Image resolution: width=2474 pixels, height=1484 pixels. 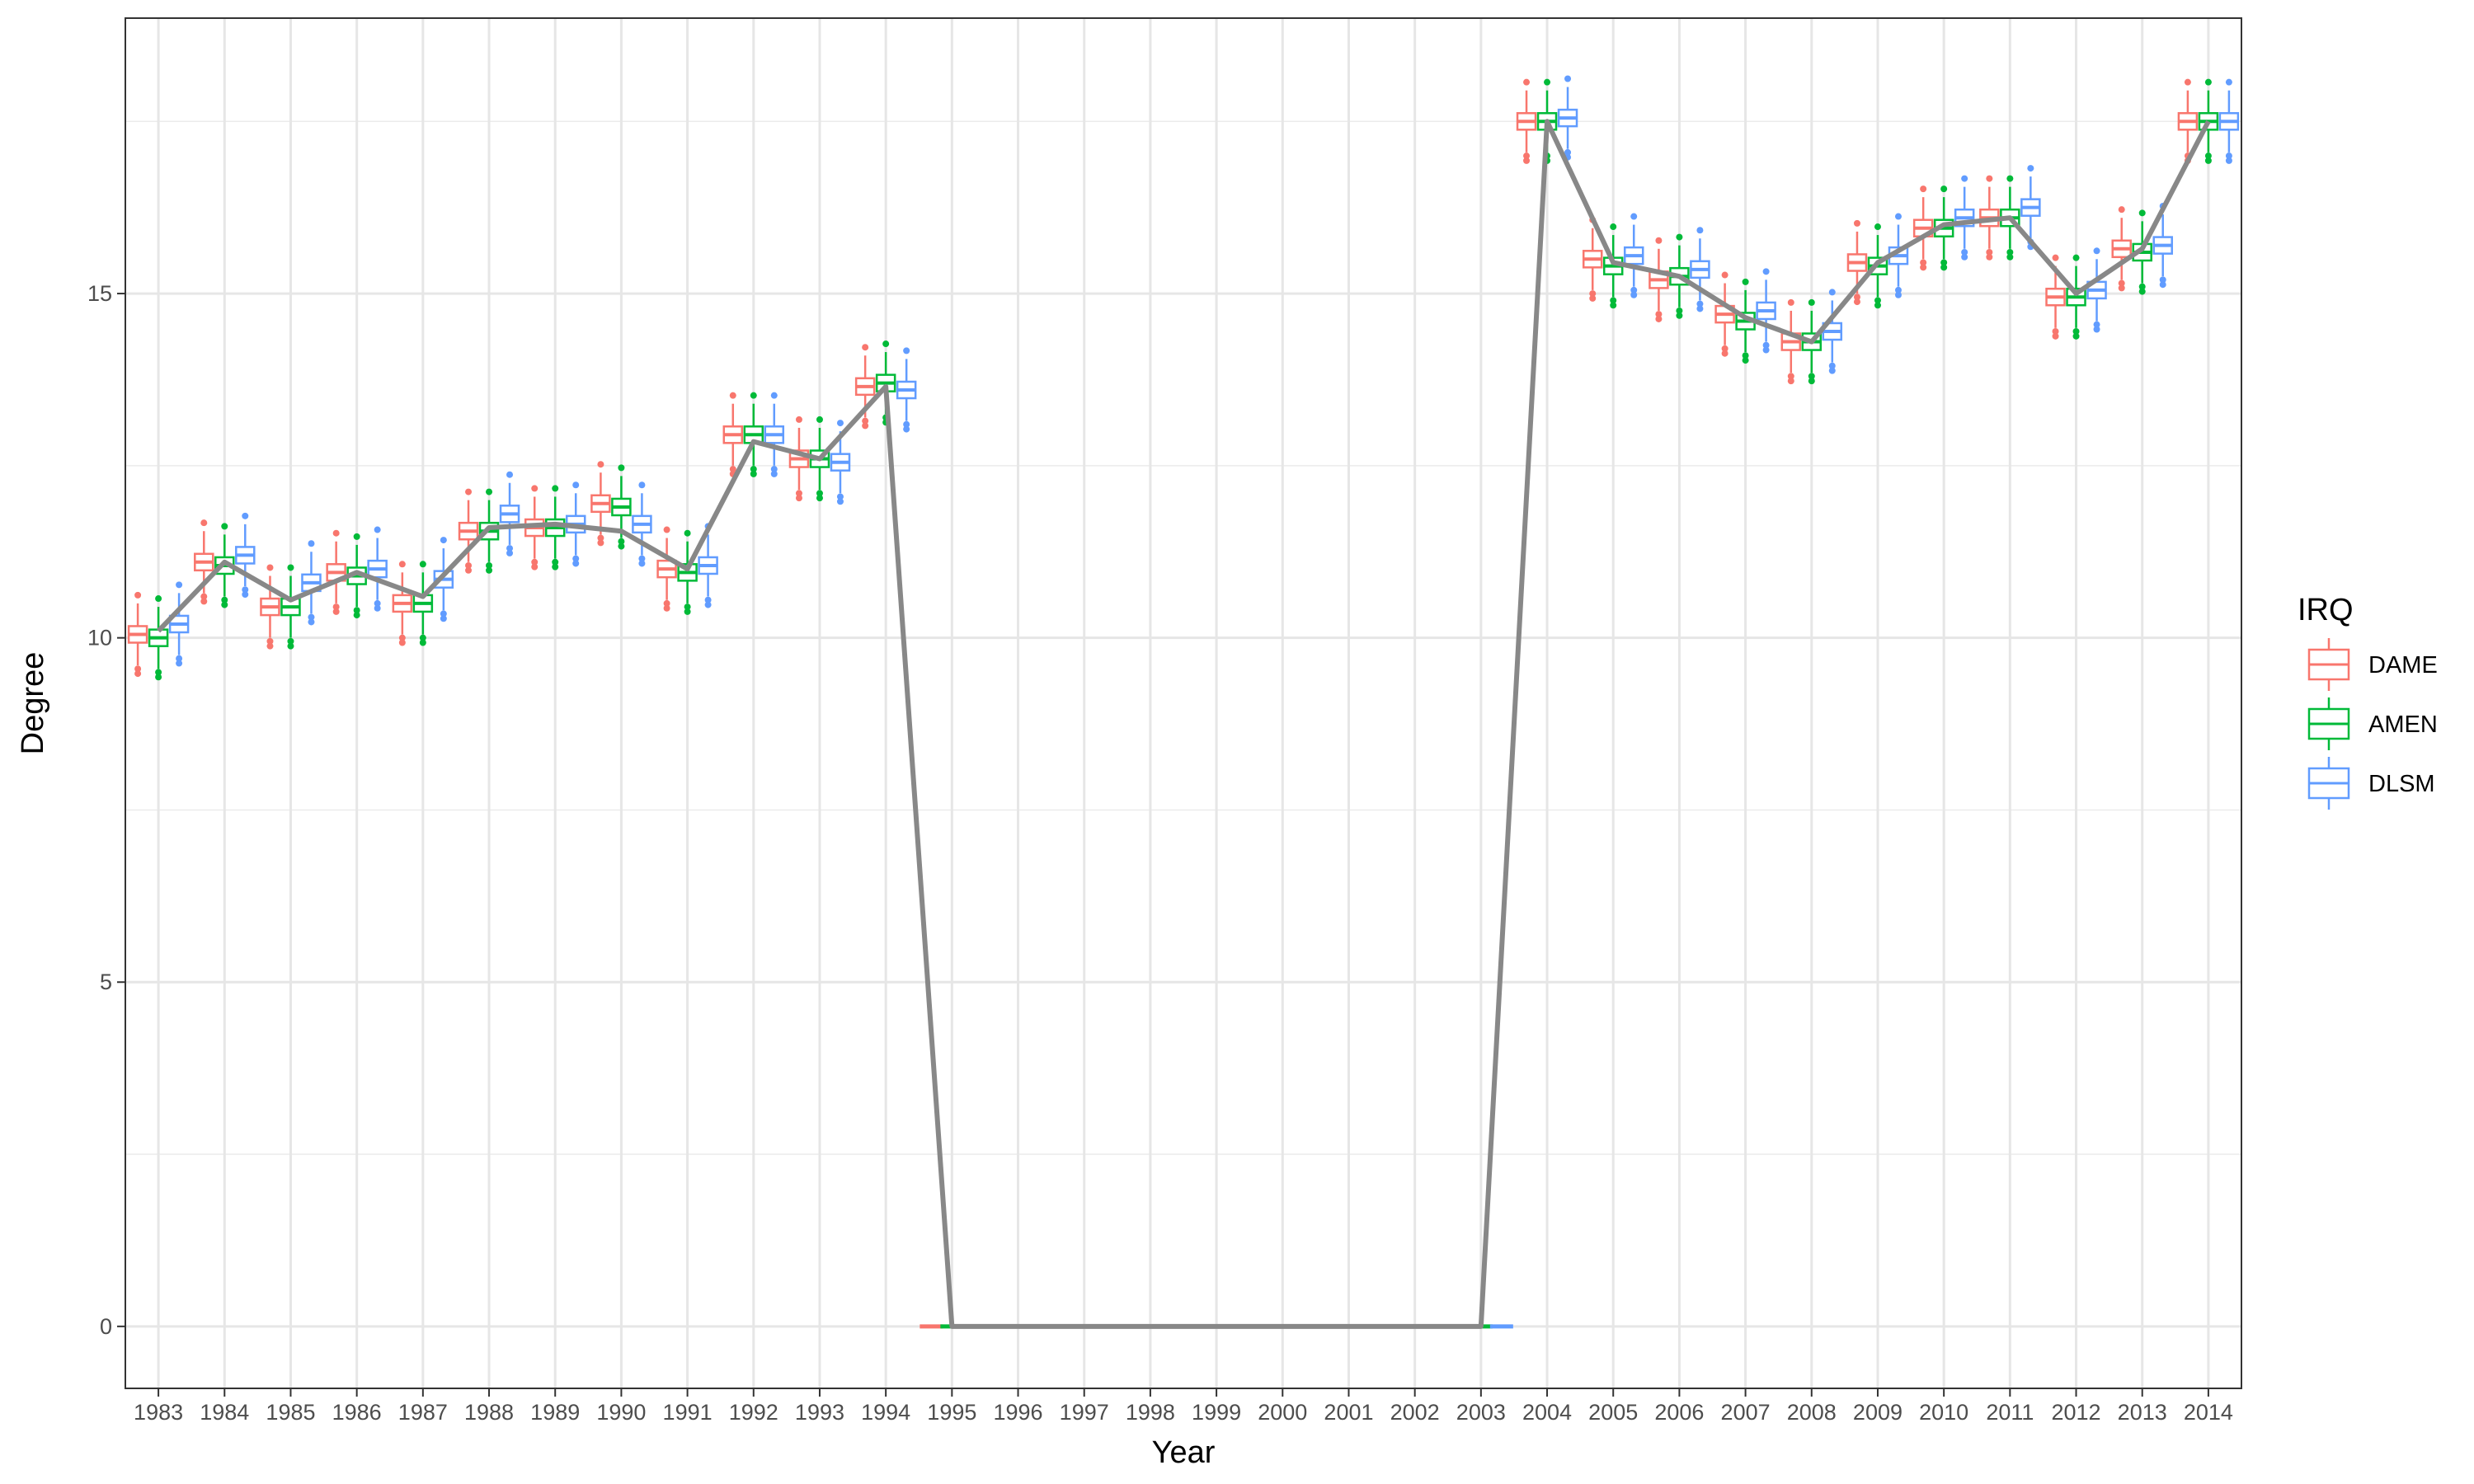 What do you see at coordinates (468, 531) in the screenshot?
I see `box-DAME-1988` at bounding box center [468, 531].